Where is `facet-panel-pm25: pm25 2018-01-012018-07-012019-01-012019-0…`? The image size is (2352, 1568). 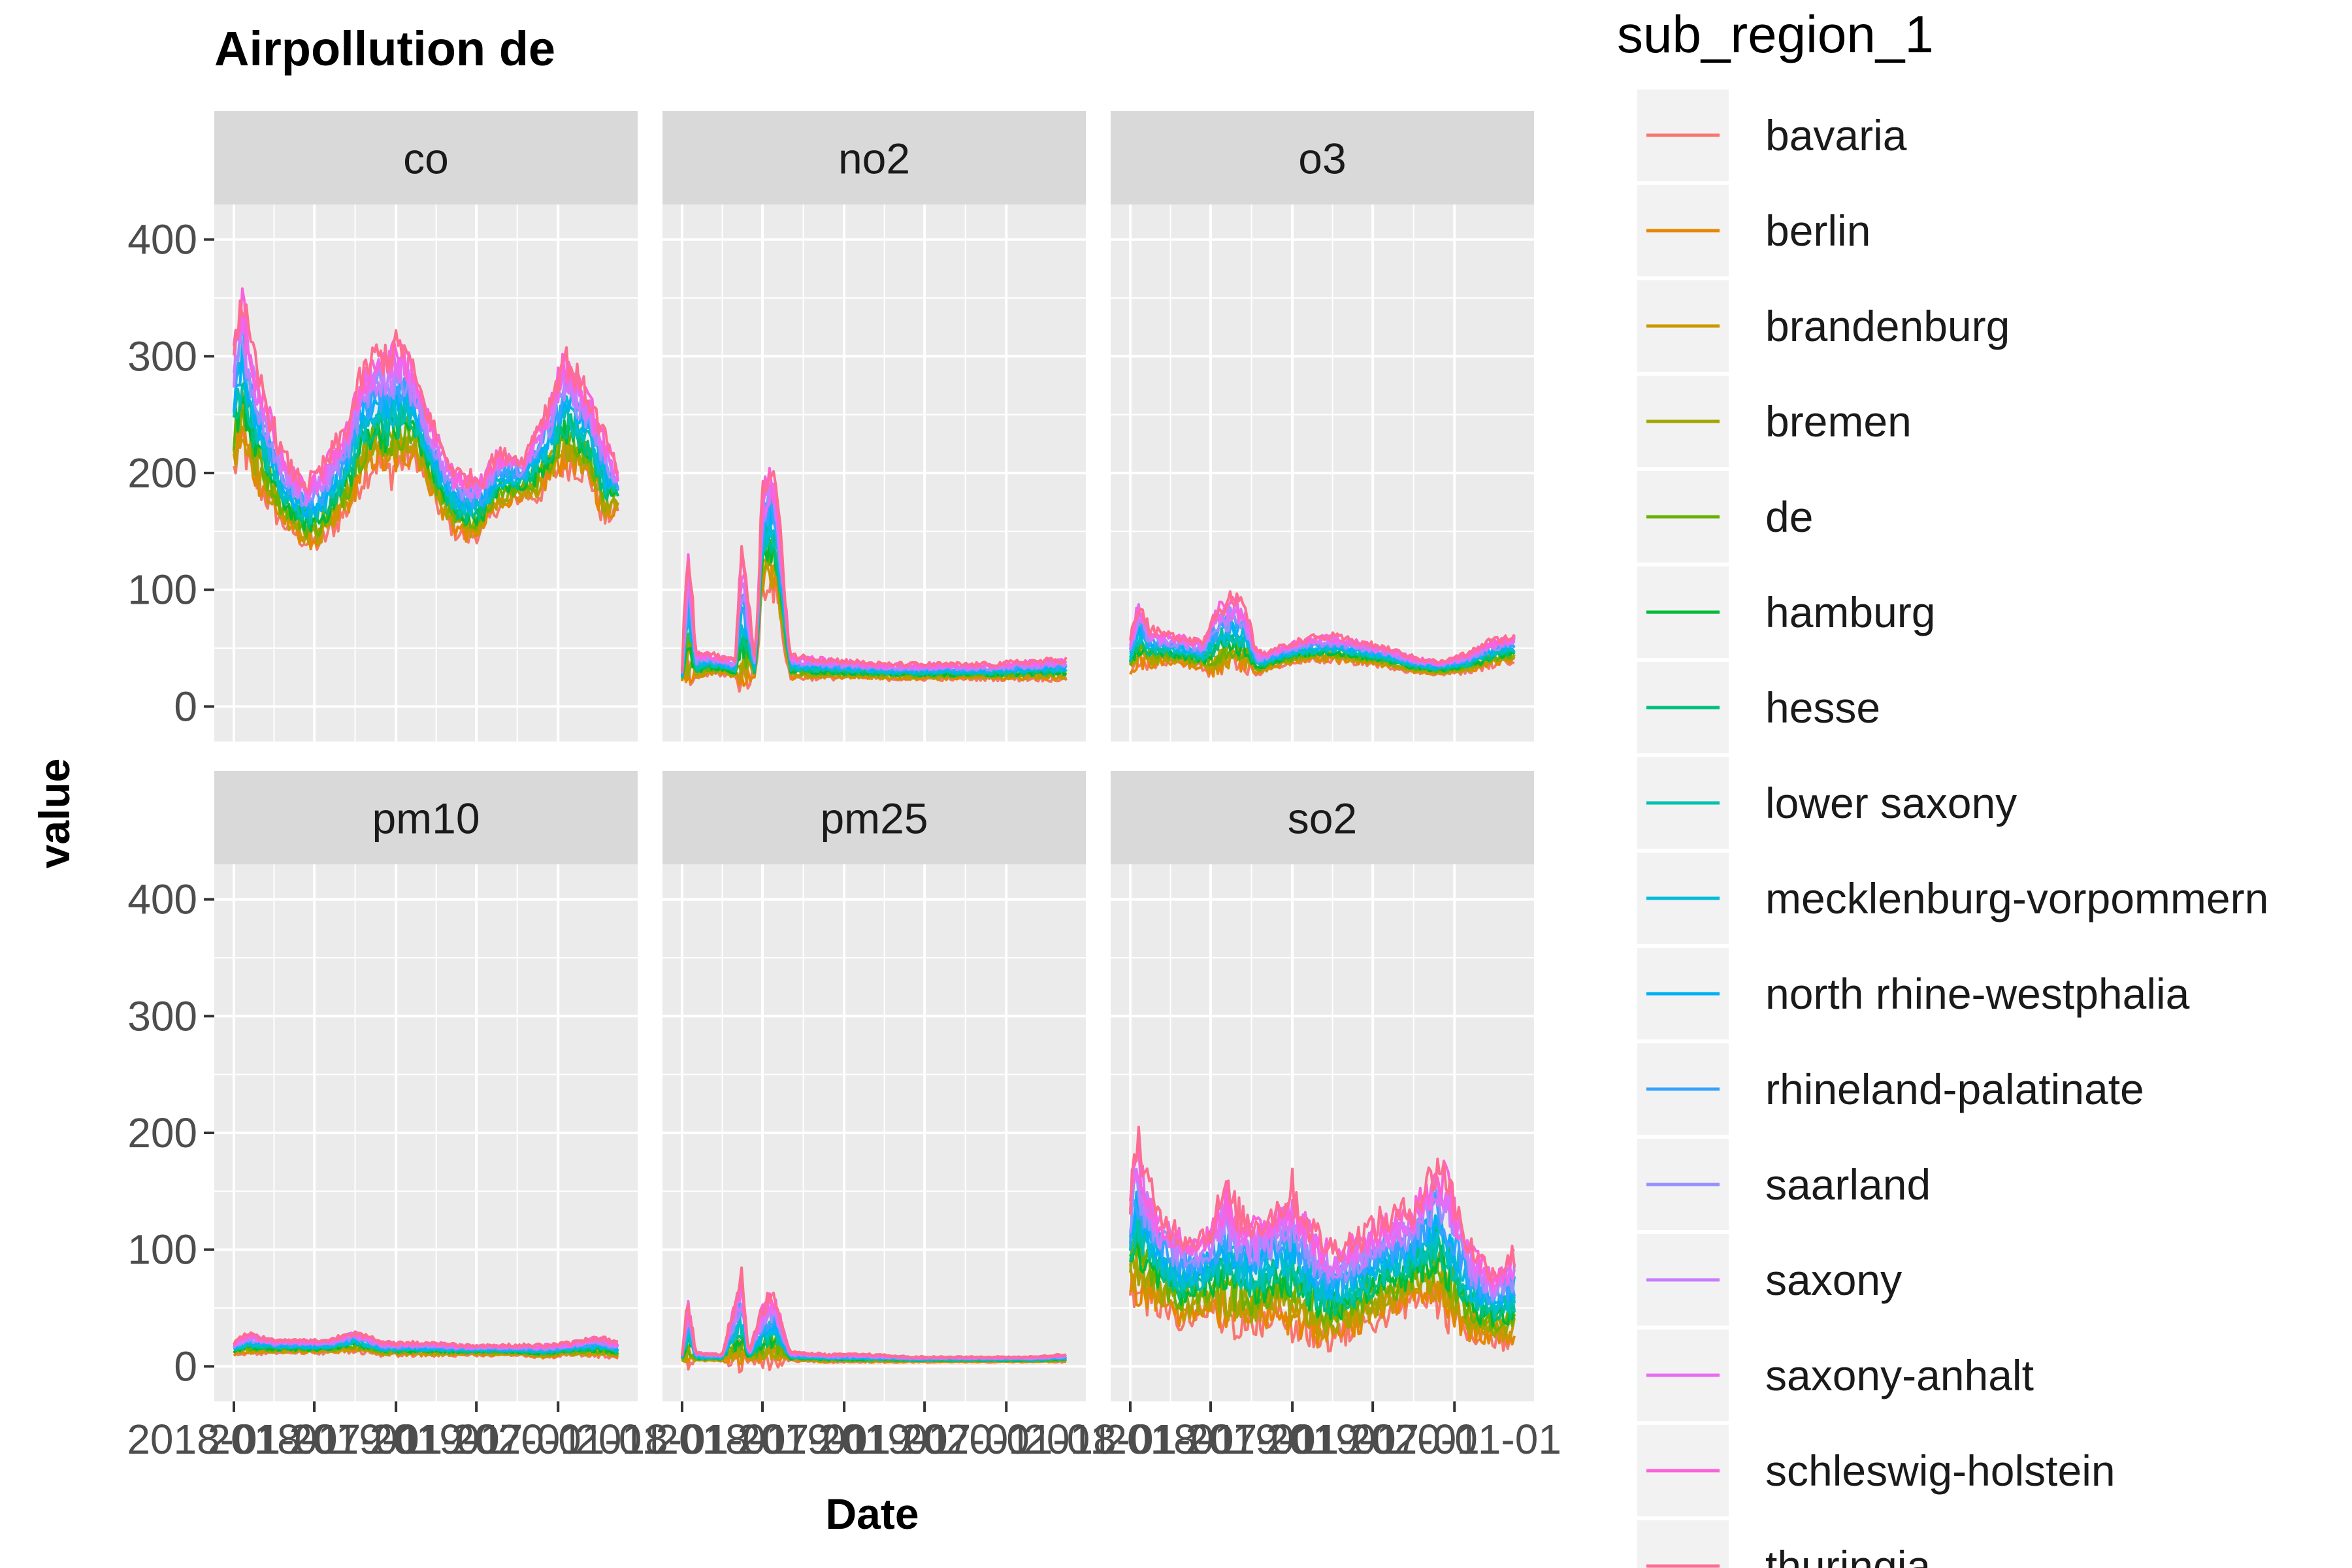 facet-panel-pm25: pm25 2018-01-012018-07-012019-01-012019-0… is located at coordinates (844, 1117).